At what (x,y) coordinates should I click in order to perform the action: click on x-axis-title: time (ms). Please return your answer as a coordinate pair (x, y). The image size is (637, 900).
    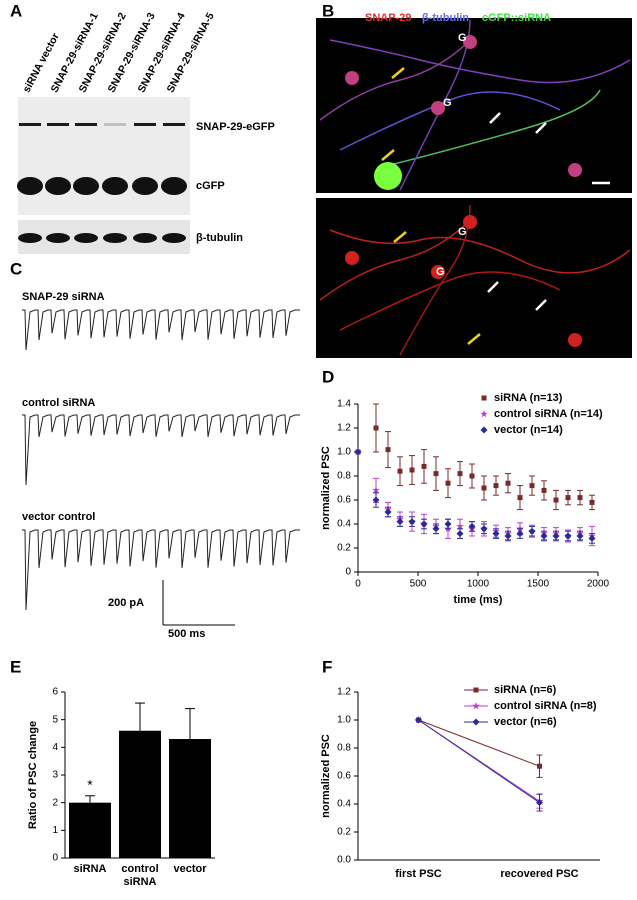
    Looking at the image, I should click on (478, 600).